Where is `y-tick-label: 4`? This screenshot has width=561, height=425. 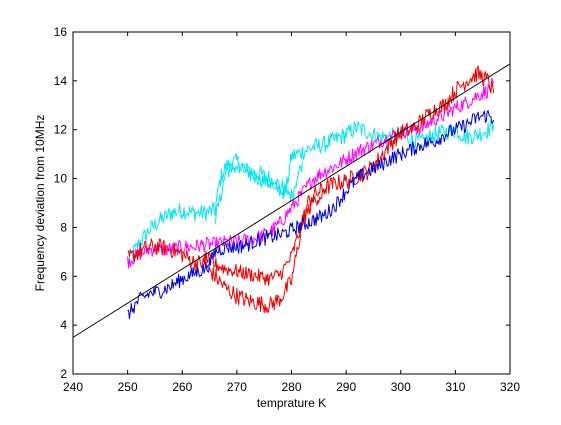
y-tick-label: 4 is located at coordinates (63, 325).